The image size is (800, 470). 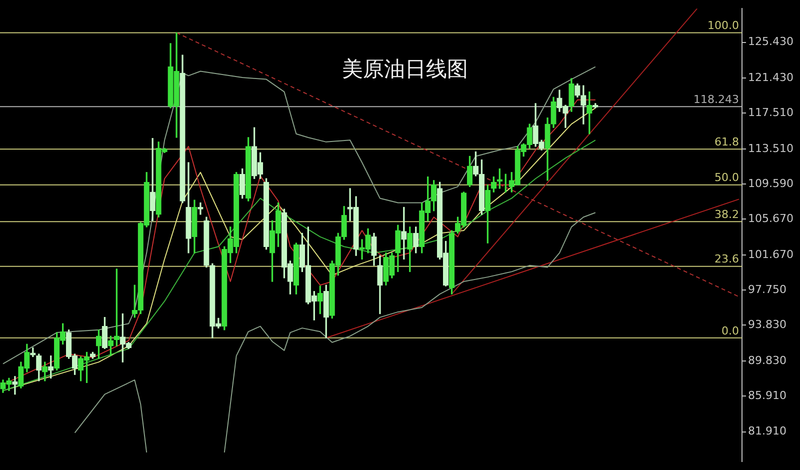 I want to click on y-tick-label: 85.910, so click(x=767, y=395).